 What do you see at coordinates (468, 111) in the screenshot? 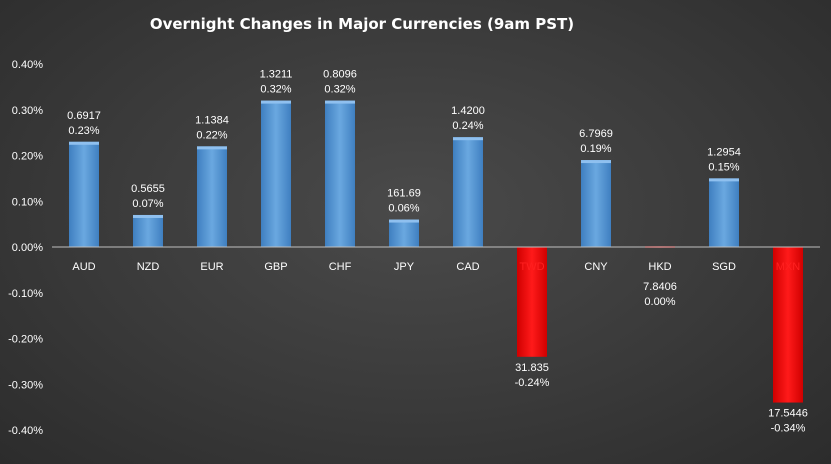
I see `data-label-rate: 1.4200` at bounding box center [468, 111].